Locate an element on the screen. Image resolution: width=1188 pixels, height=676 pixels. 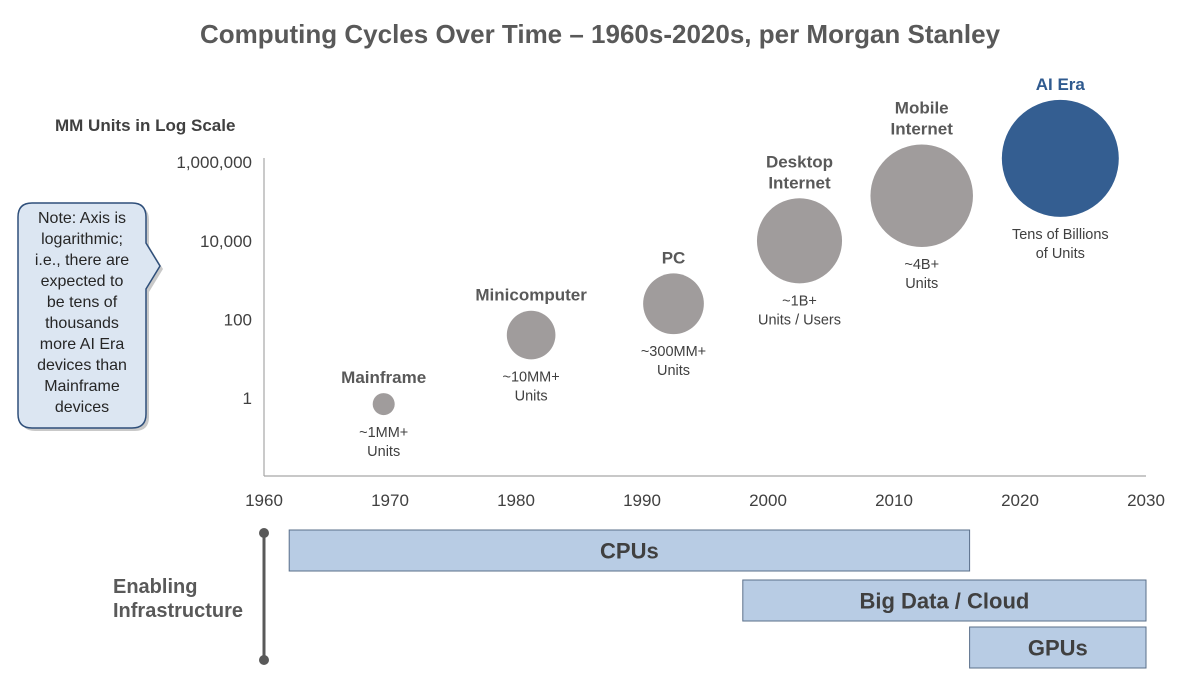
note-line: Mainframe is located at coordinates (82, 386).